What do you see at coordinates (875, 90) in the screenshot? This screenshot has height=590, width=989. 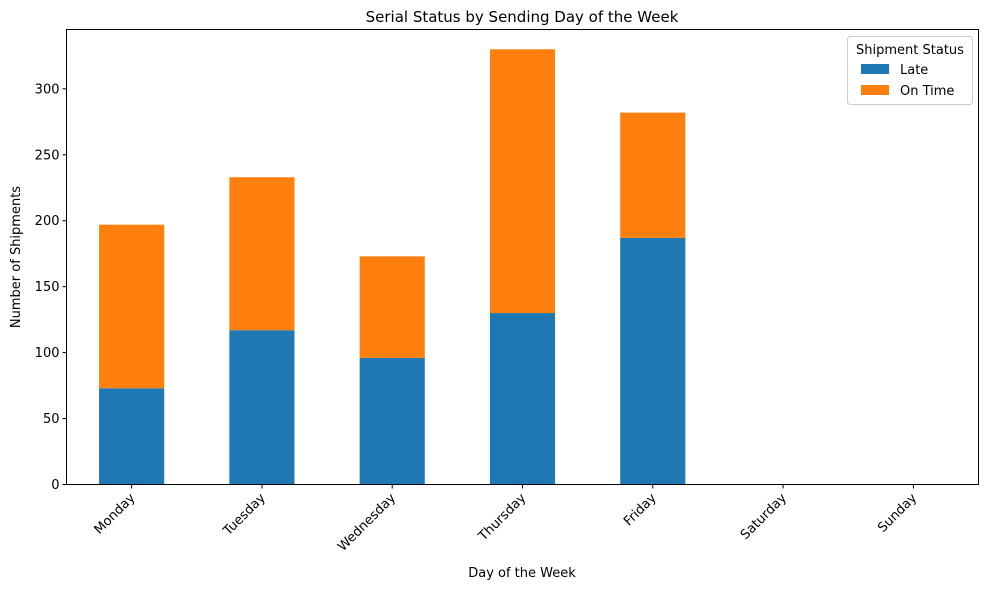 I see `legend-swatch-on-time` at bounding box center [875, 90].